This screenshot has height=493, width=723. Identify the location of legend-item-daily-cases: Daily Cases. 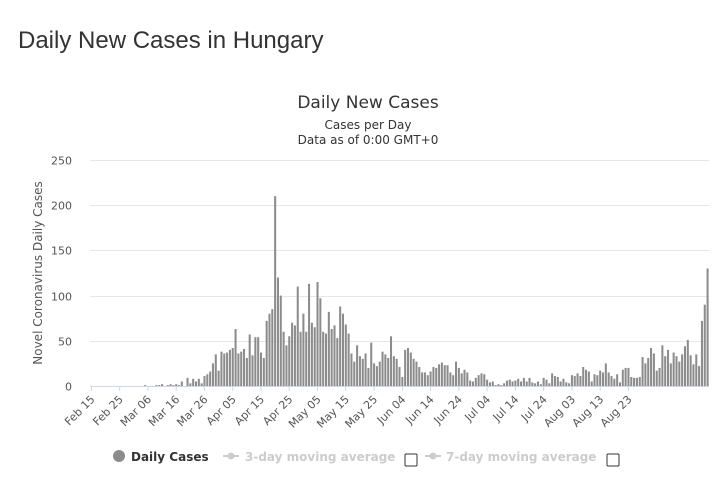
(161, 457).